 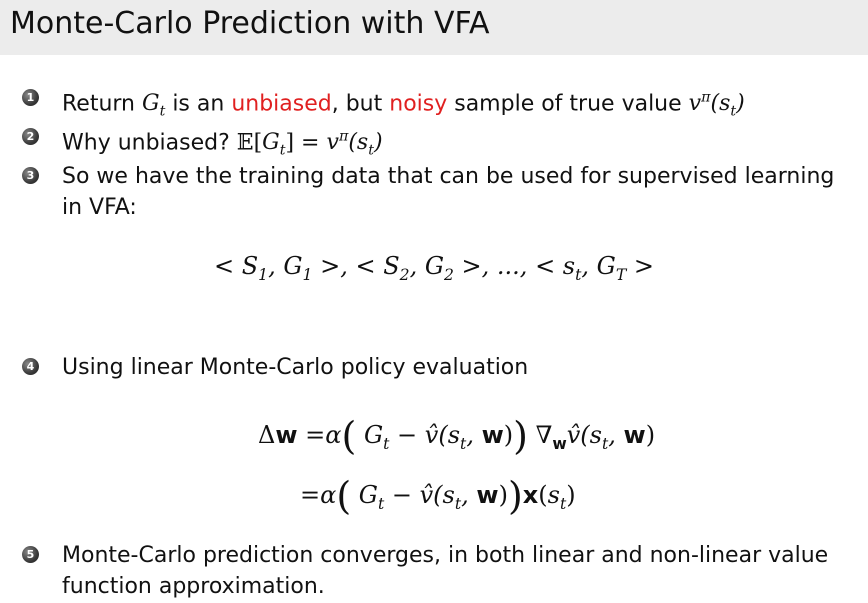 What do you see at coordinates (433, 268) in the screenshot?
I see `training-data-formula: < S1, G1 >, < S2, G2 >, ..., < st, GT >` at bounding box center [433, 268].